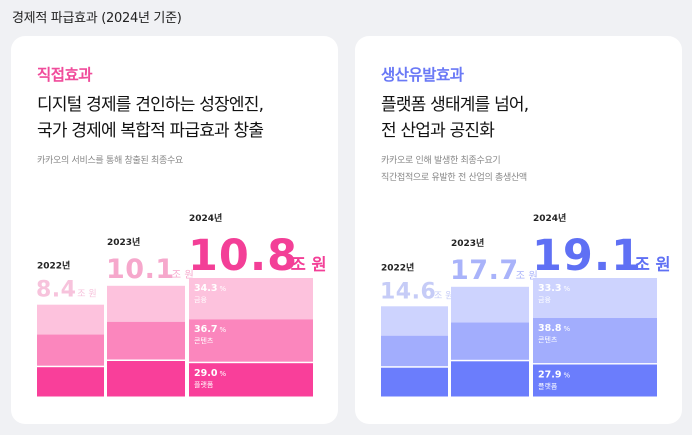  I want to click on bar-group: 29.0 %플랫폼 36.7 %콘텐츠 34.3 % 금융 10.8조 원 2024년, so click(257, 304).